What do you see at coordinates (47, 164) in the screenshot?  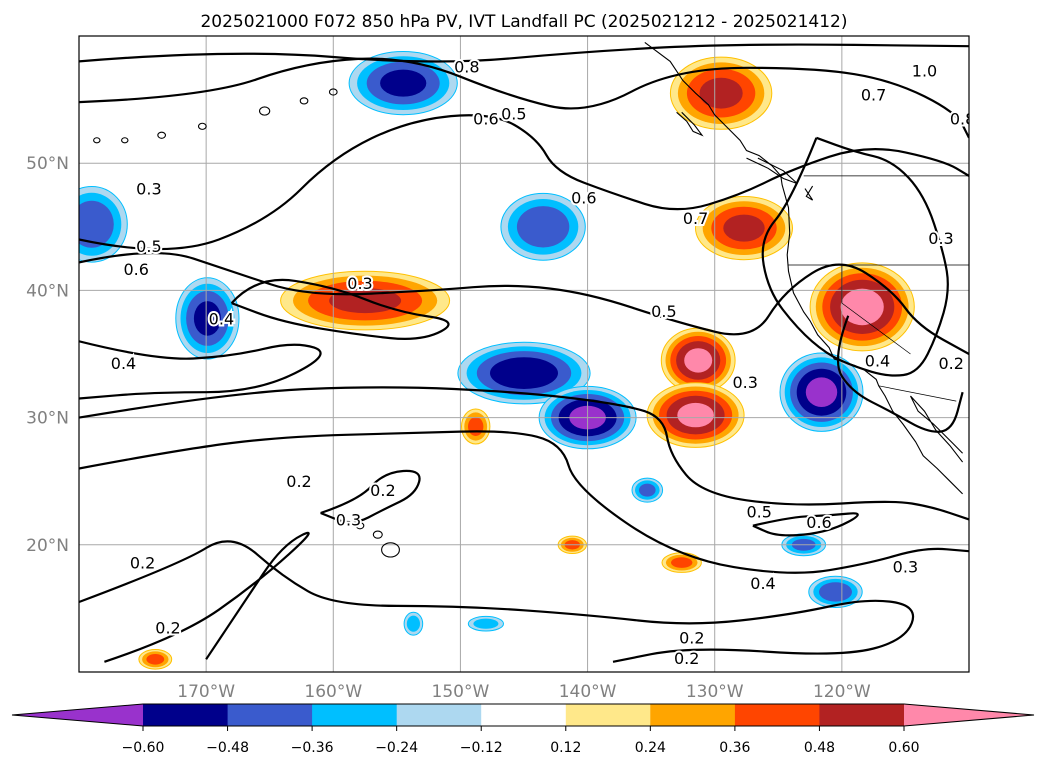 I see `lat-tick-label: 50°N` at bounding box center [47, 164].